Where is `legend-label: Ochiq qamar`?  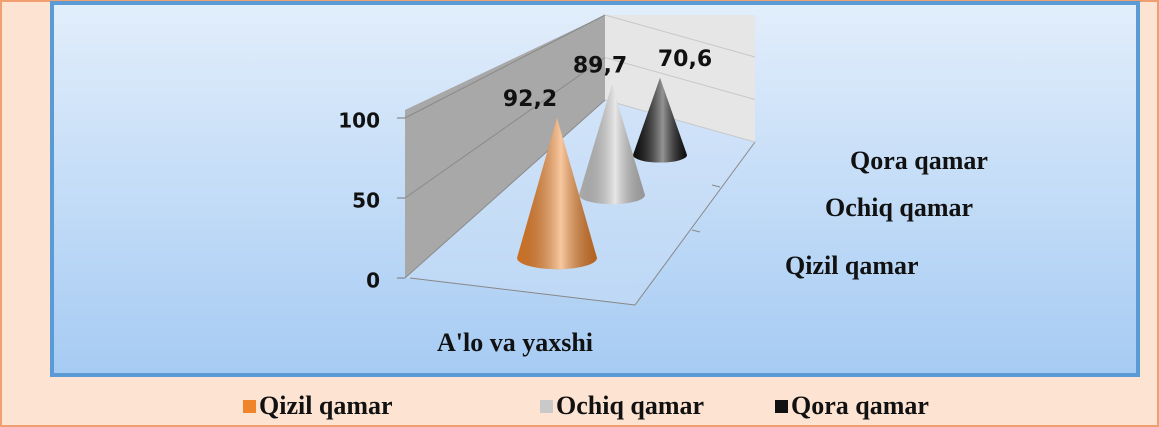 legend-label: Ochiq qamar is located at coordinates (630, 405).